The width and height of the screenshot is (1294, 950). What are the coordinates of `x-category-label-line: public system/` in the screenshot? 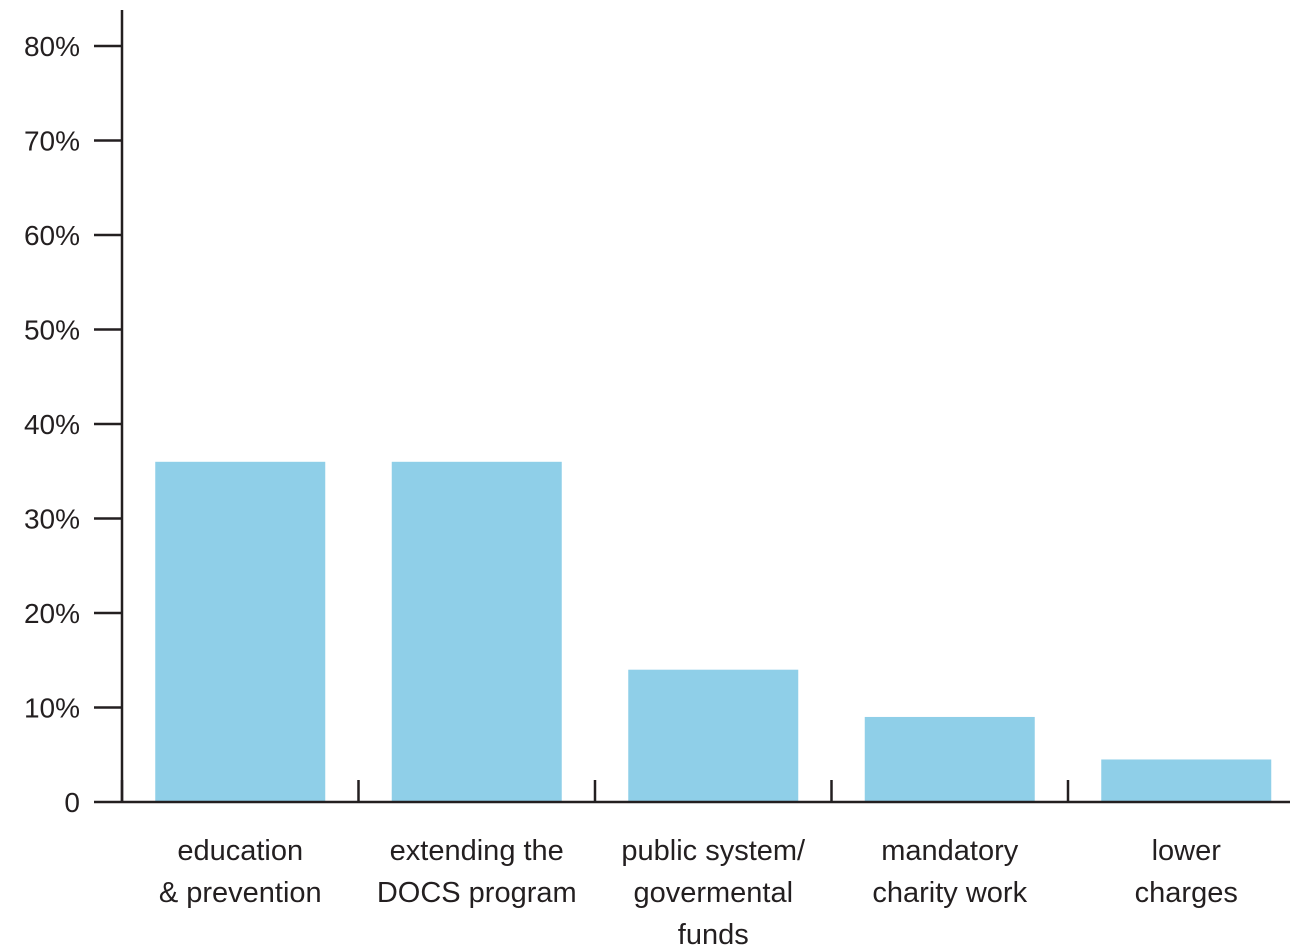 It's located at (713, 851).